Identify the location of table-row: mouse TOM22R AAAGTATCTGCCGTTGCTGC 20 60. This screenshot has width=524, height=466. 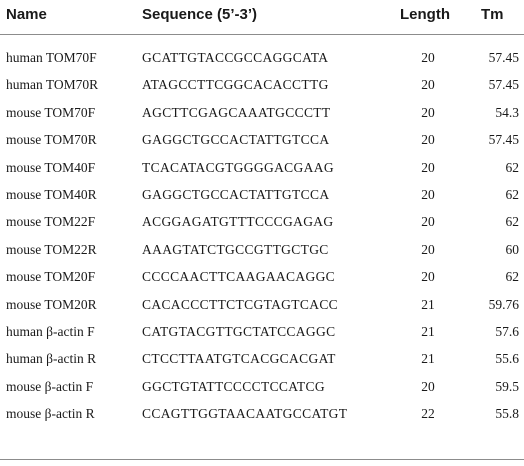
(262, 255).